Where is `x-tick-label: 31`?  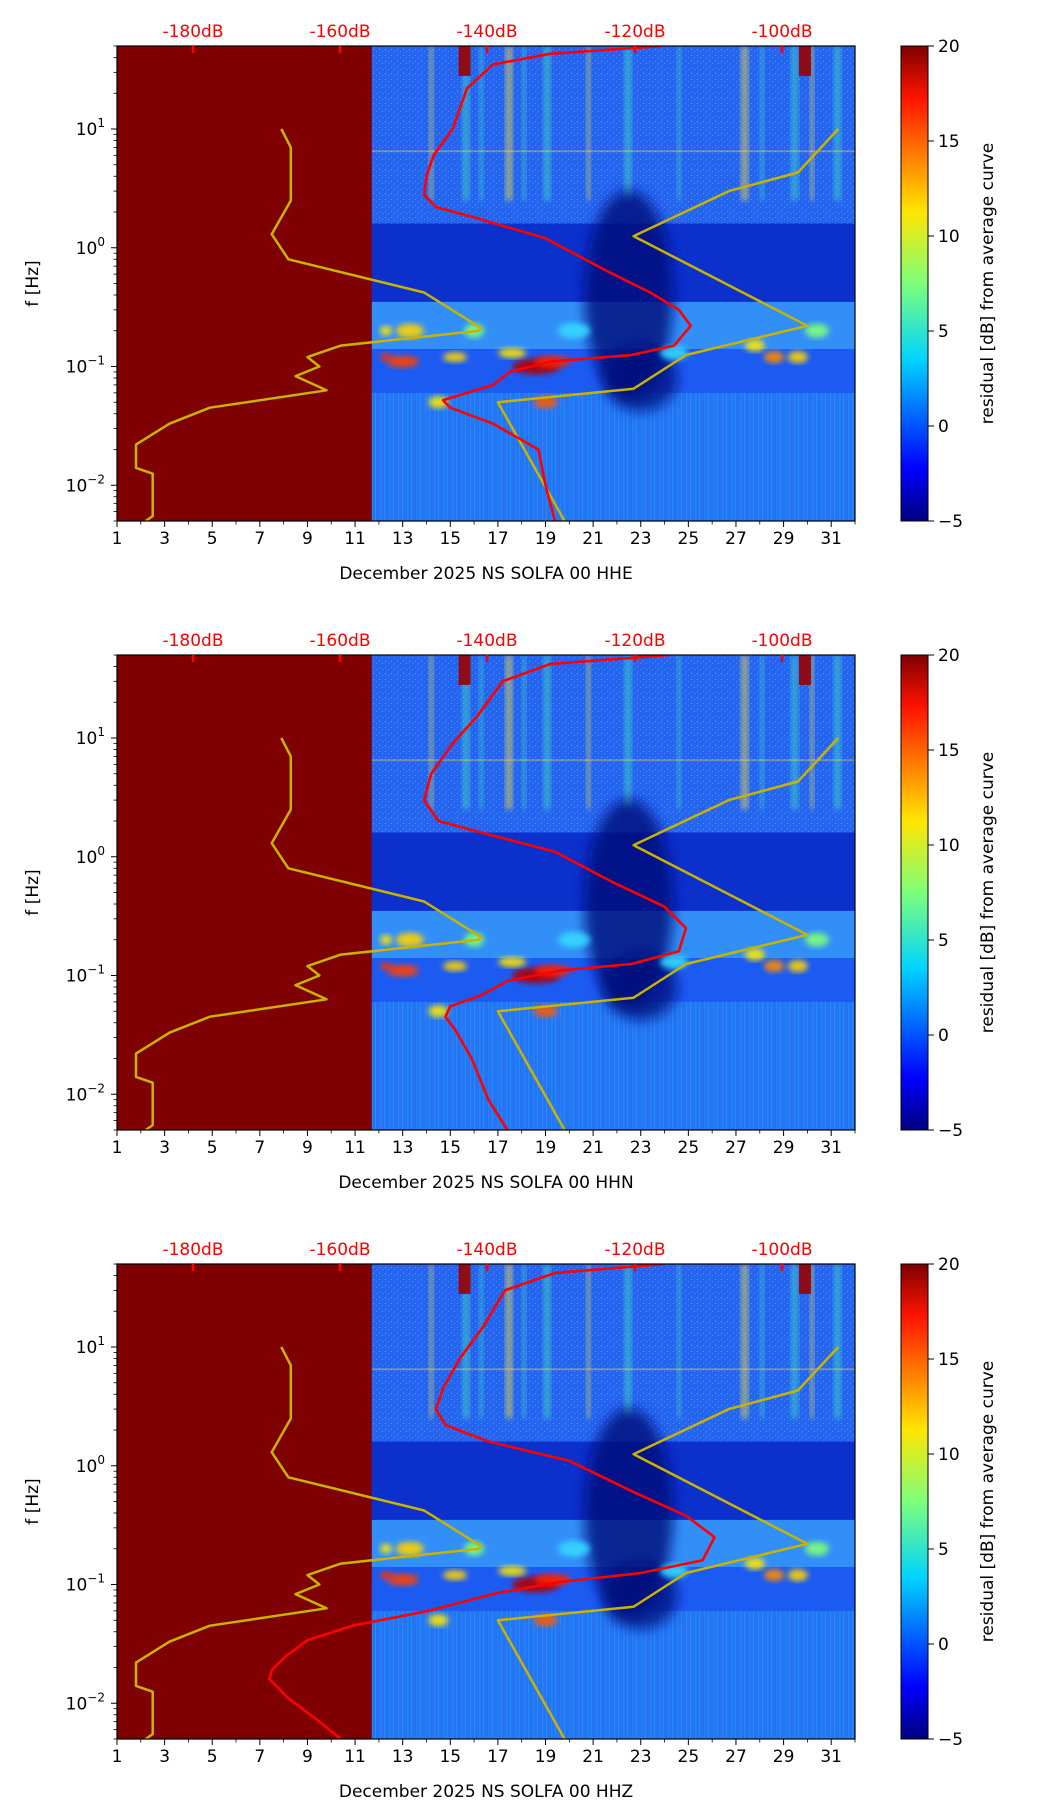 x-tick-label: 31 is located at coordinates (831, 1148).